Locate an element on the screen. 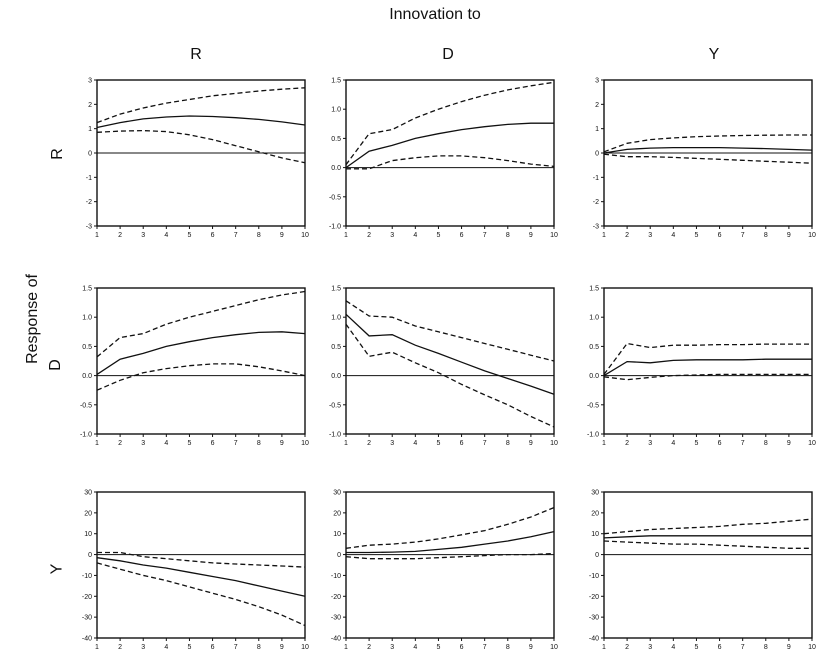  y-tick-label: -3 is located at coordinates (89, 227).